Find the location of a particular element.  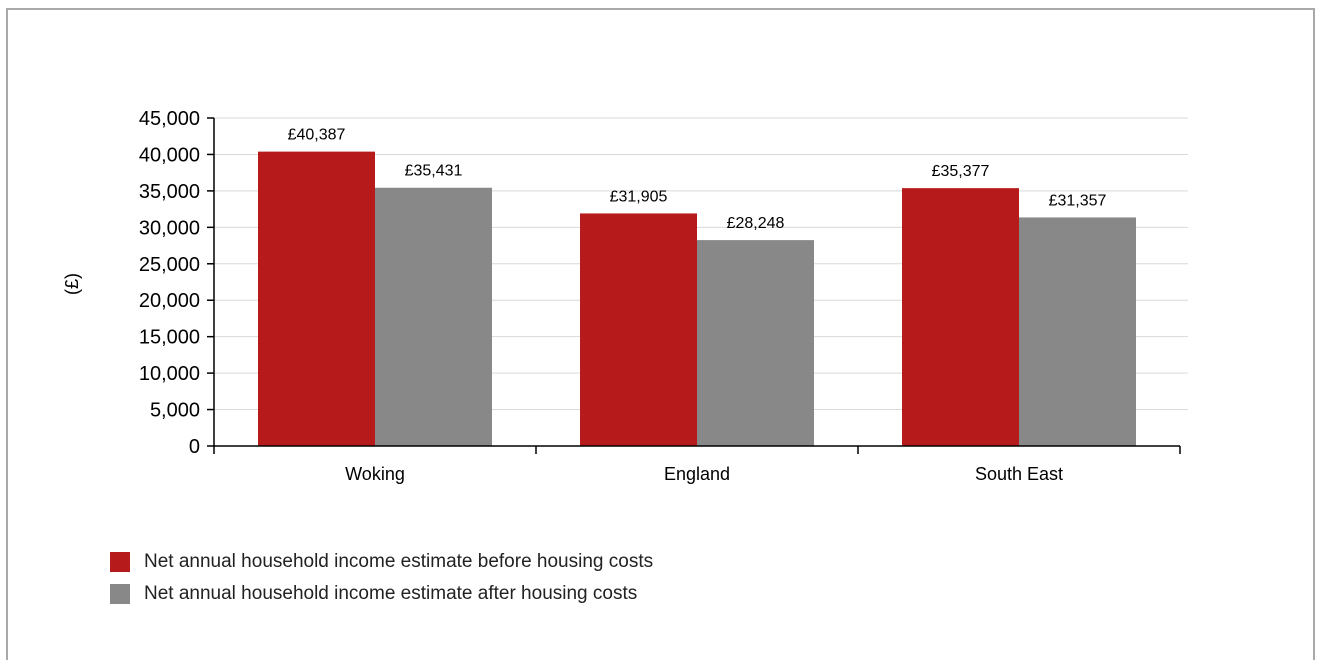

data-label: £28,248 is located at coordinates (756, 223).